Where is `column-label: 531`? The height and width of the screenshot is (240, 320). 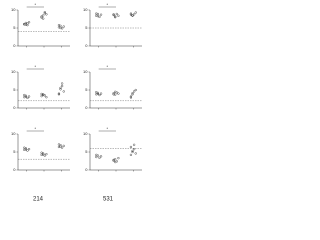
column-label: 531 is located at coordinates (108, 200).